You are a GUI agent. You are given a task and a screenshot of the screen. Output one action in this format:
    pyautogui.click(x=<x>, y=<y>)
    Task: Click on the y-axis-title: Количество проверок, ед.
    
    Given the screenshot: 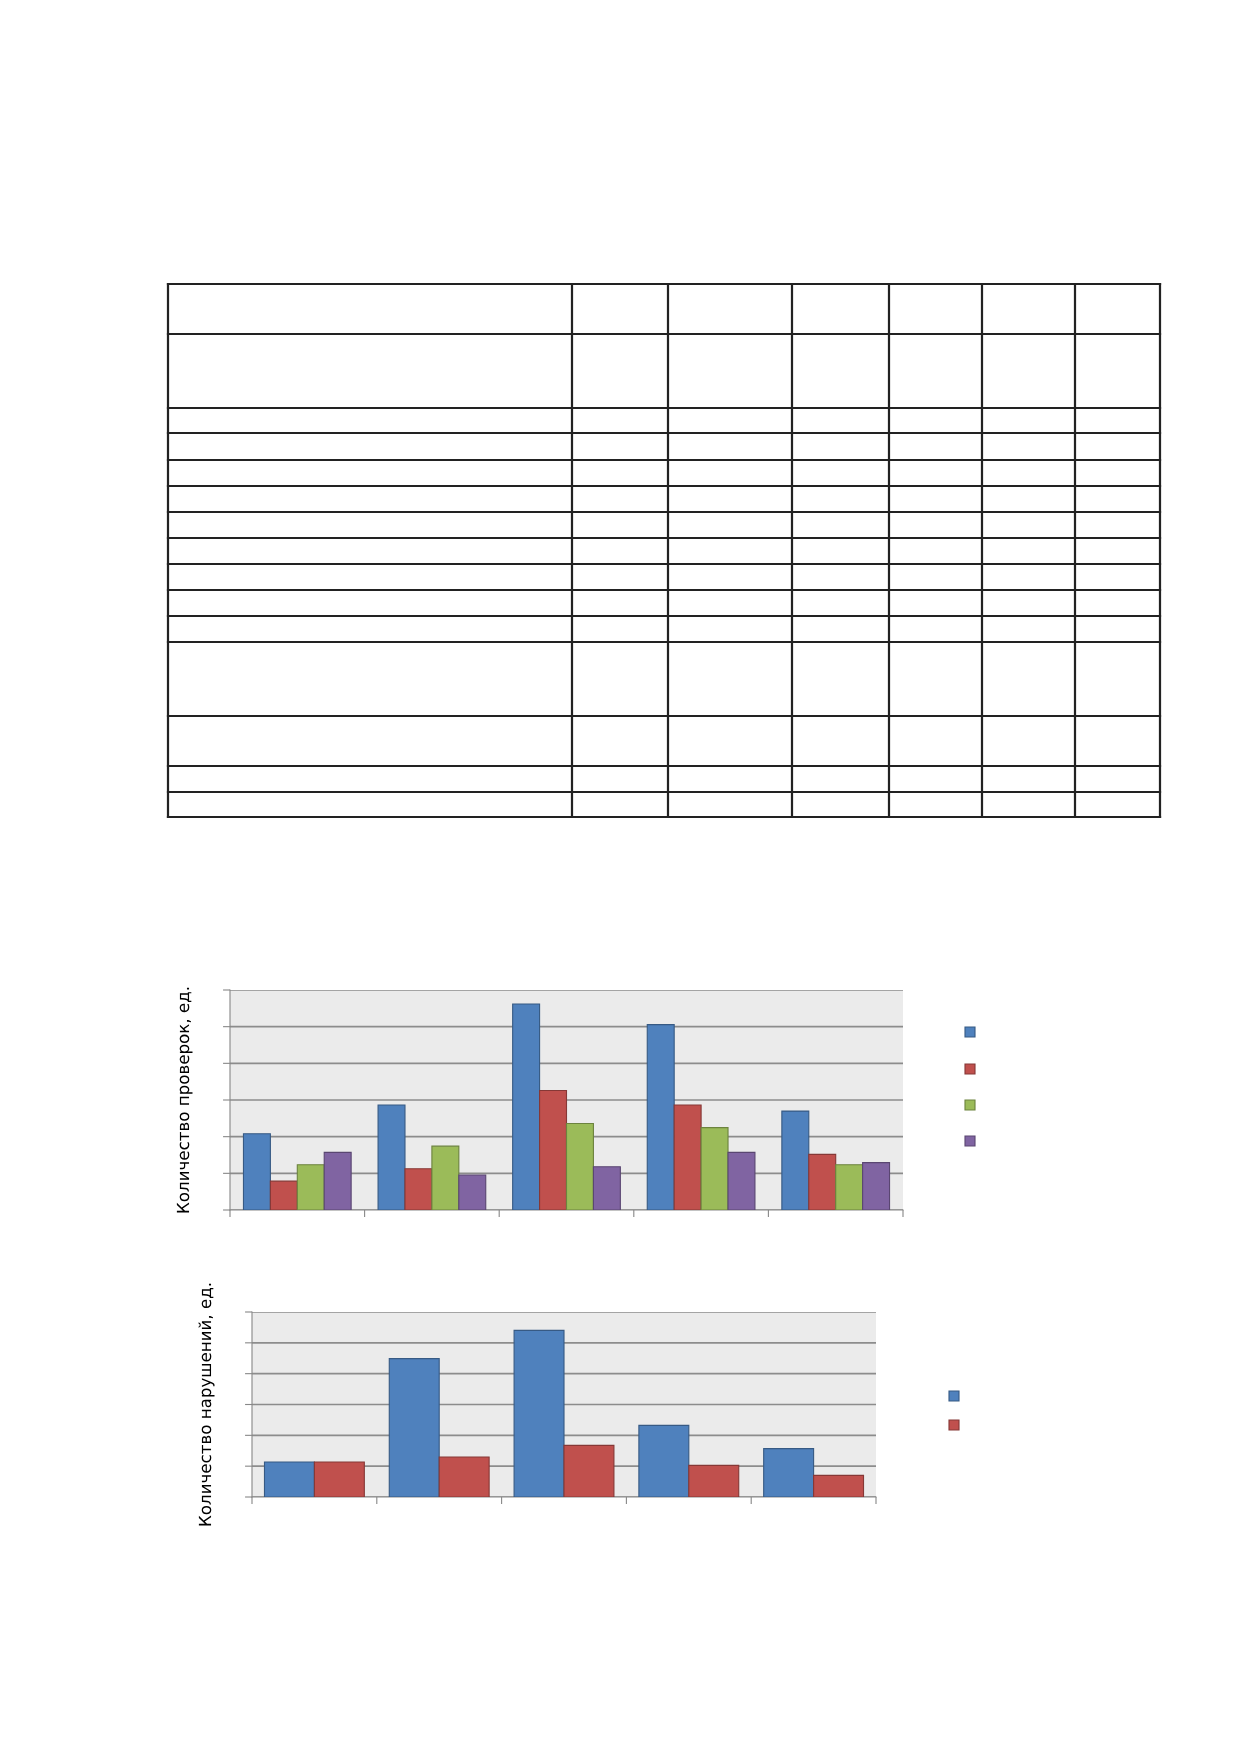 What is the action you would take?
    pyautogui.click(x=184, y=1100)
    